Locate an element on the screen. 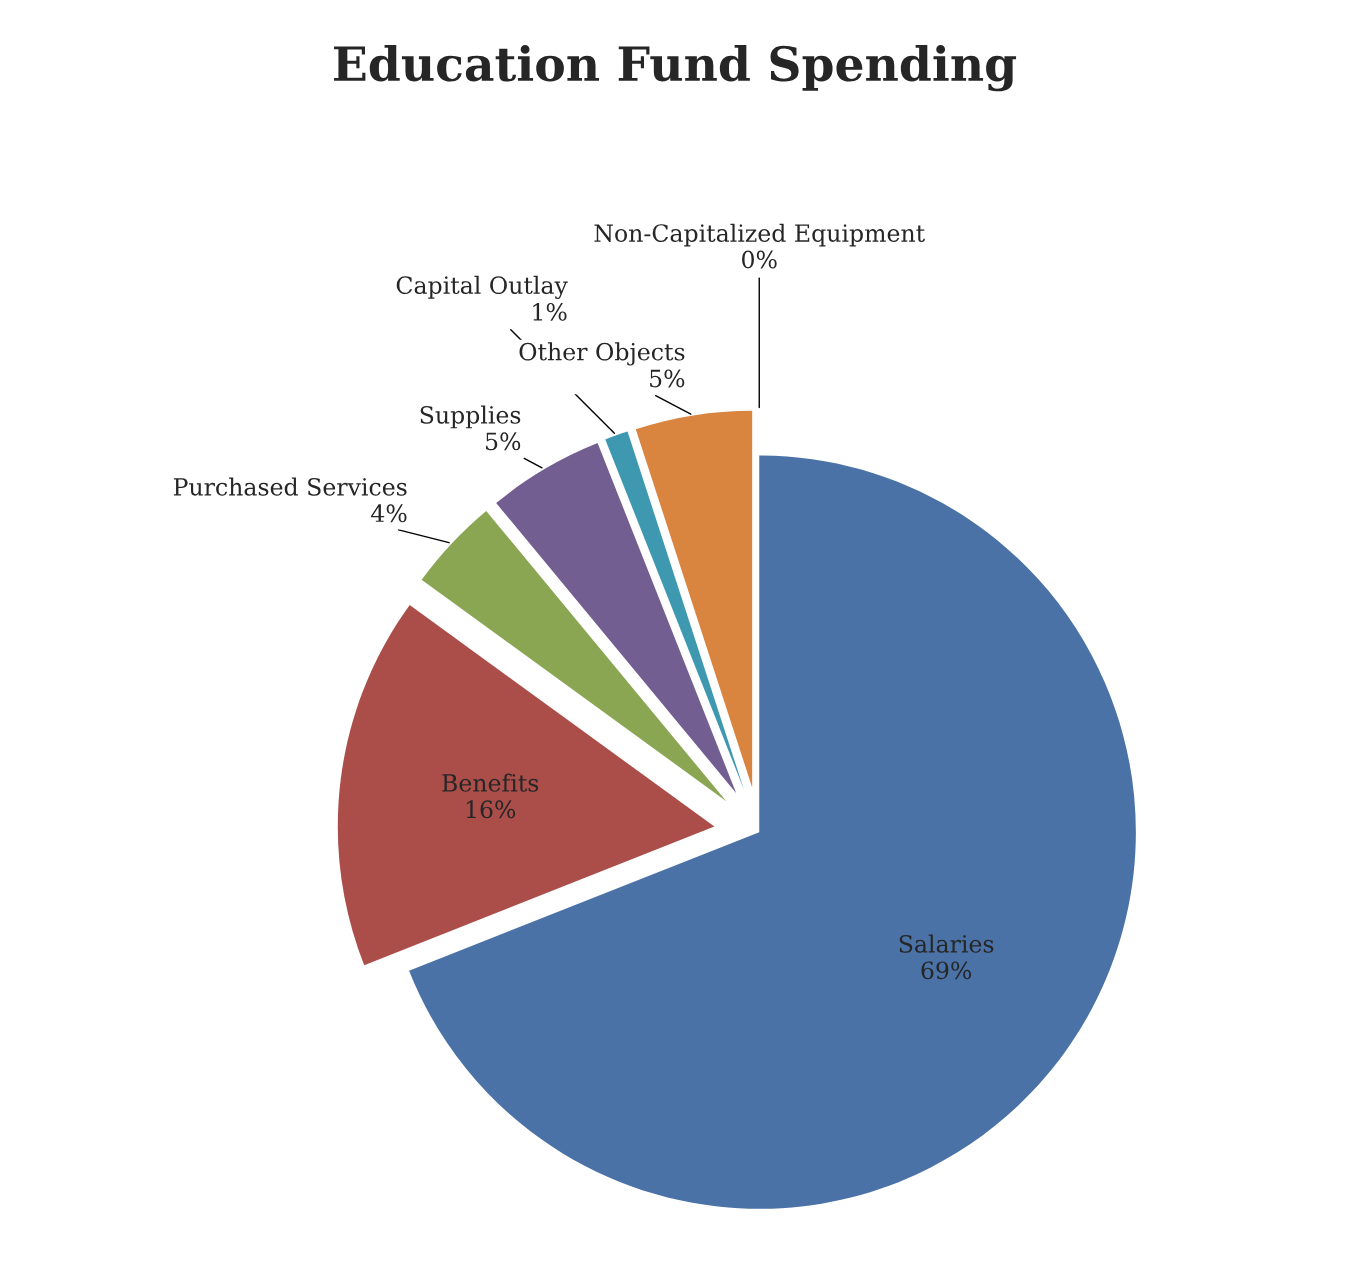 The height and width of the screenshot is (1285, 1349). slice-label: Salaries is located at coordinates (946, 943).